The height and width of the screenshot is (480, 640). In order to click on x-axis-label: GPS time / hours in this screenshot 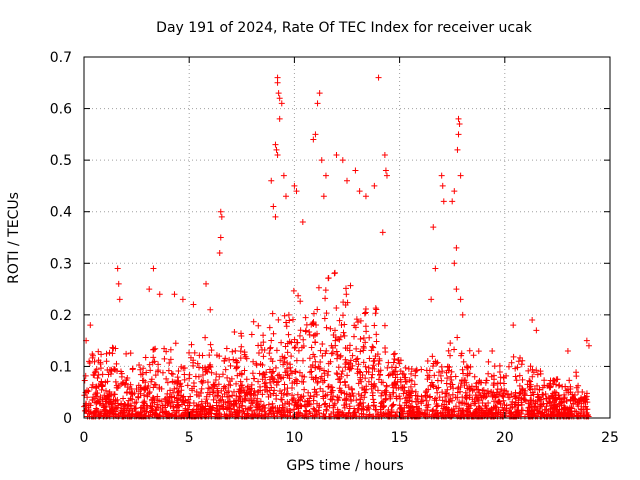, I will do `click(344, 466)`.